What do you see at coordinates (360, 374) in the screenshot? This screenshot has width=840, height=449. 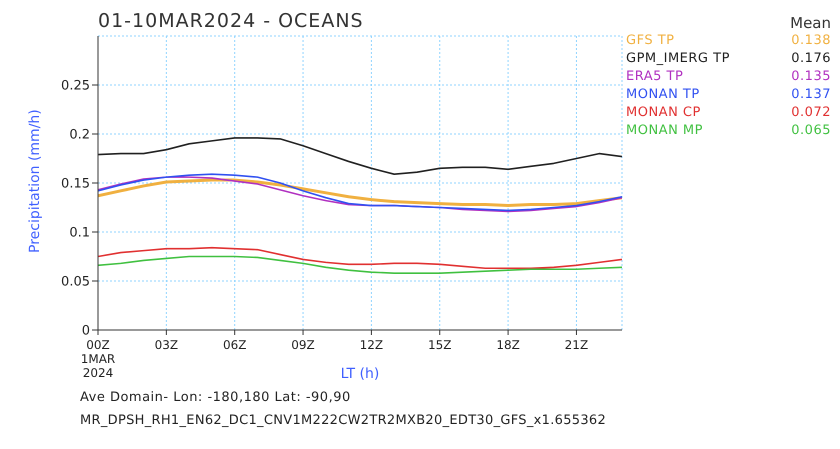 I see `x-axis-title: LT (h)` at bounding box center [360, 374].